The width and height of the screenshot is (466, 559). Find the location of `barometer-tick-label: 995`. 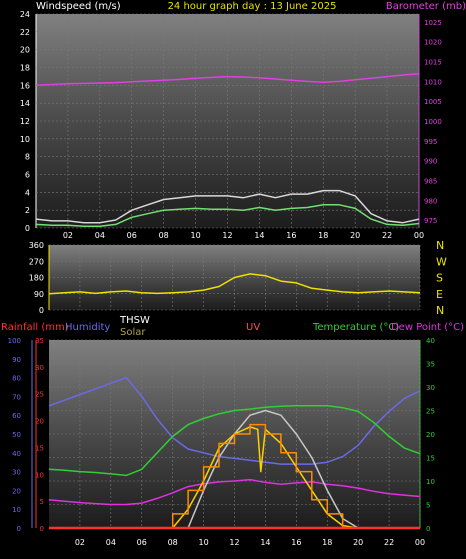

barometer-tick-label: 995 is located at coordinates (430, 142).